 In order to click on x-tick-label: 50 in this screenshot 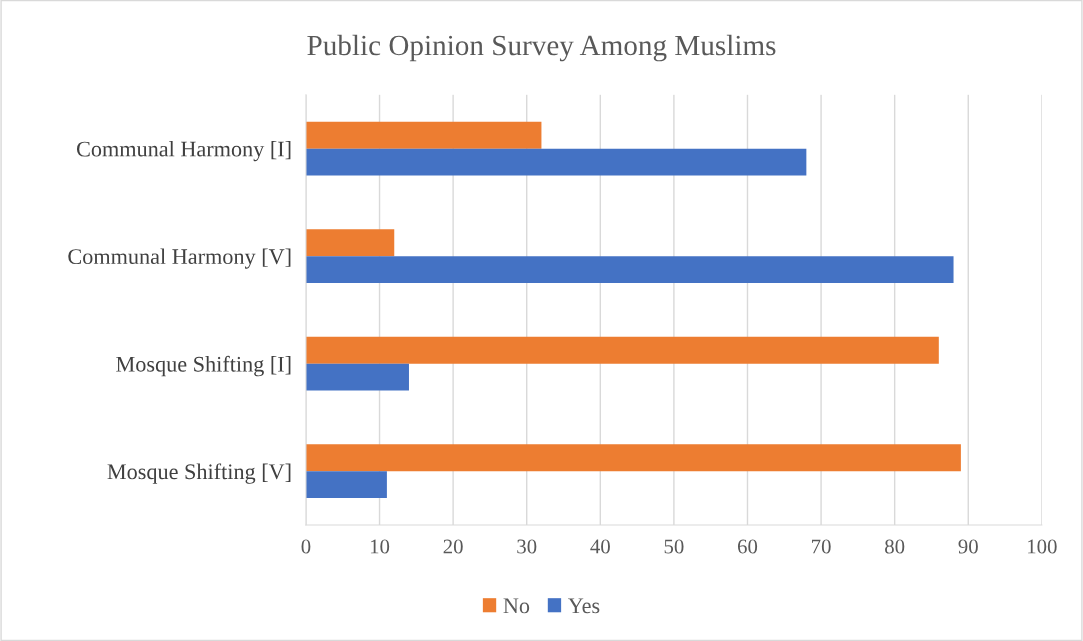, I will do `click(674, 546)`.